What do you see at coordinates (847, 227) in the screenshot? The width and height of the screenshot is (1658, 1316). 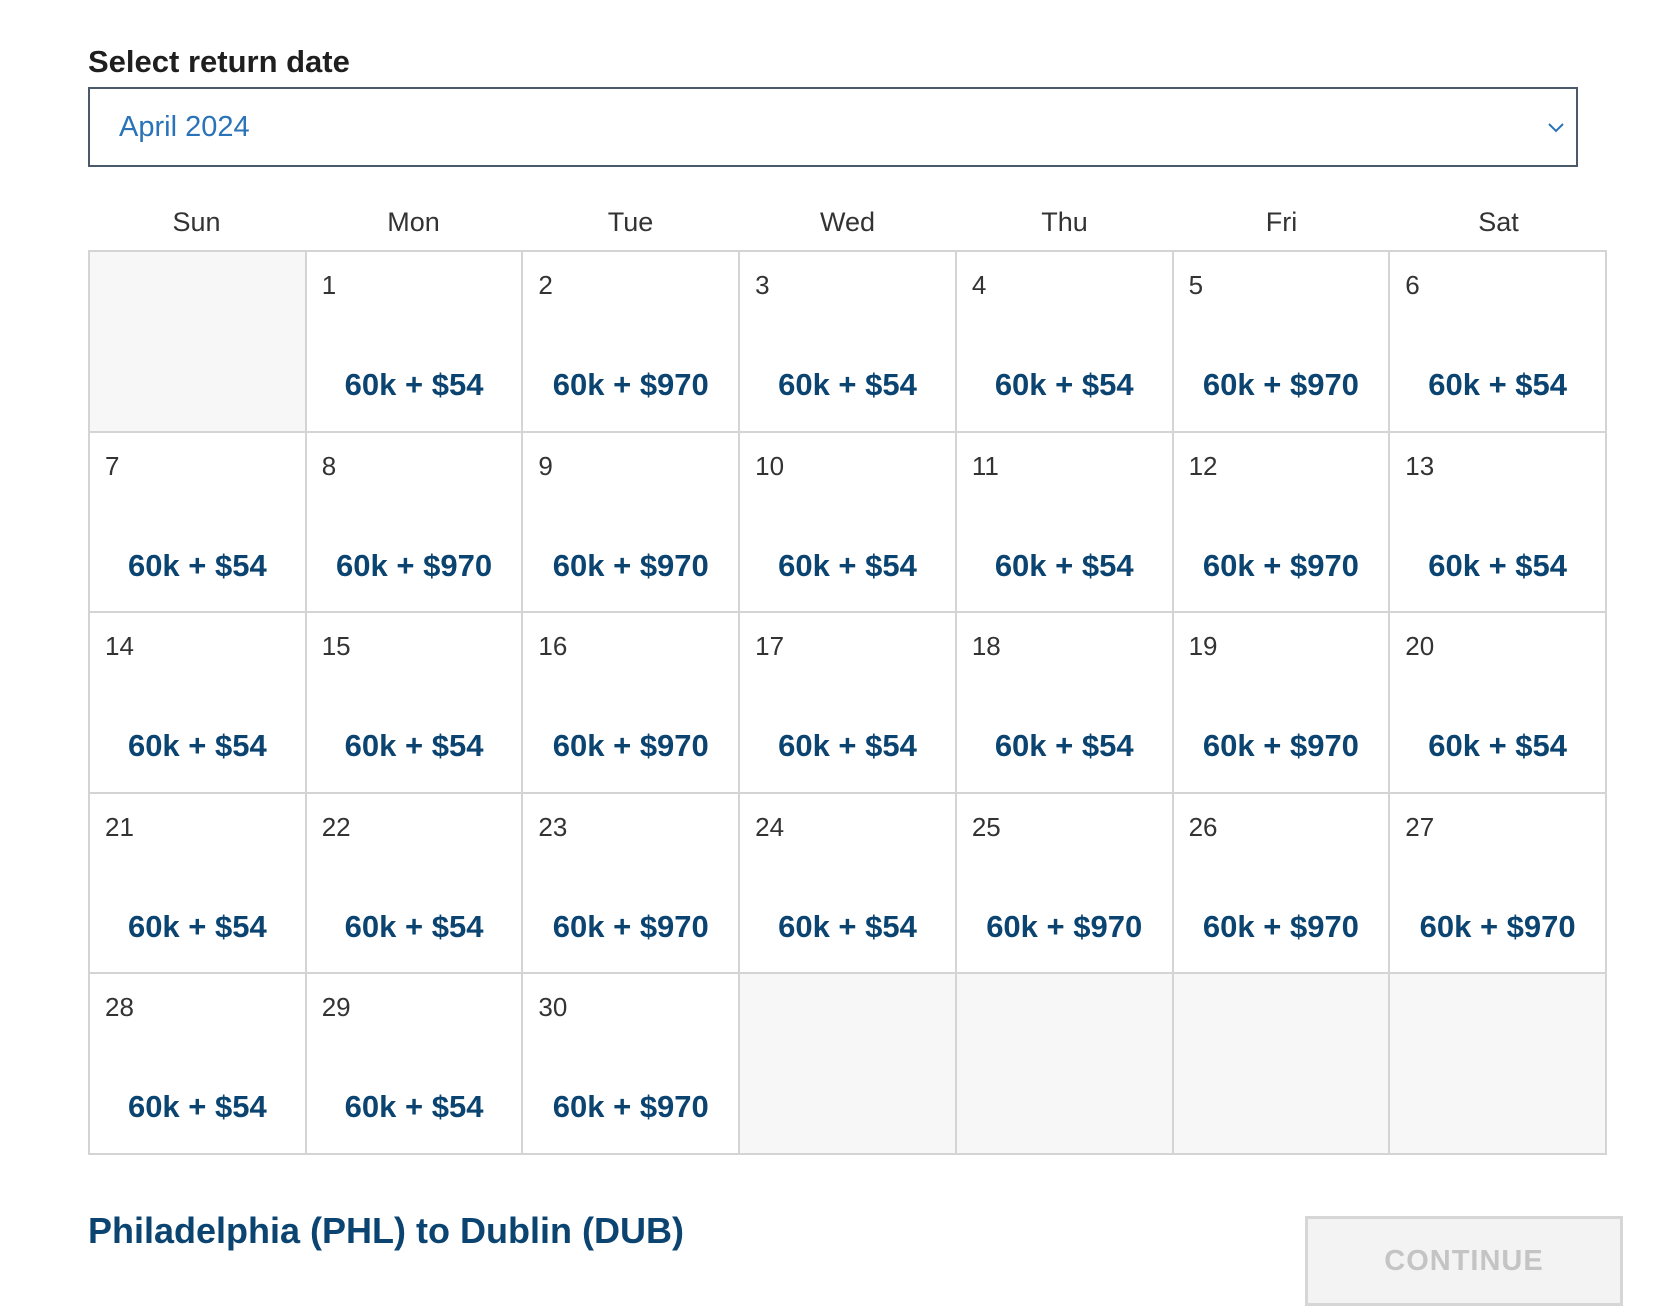 I see `weekday-header: Sun Mon Tue Wed Thu Fri Sat` at bounding box center [847, 227].